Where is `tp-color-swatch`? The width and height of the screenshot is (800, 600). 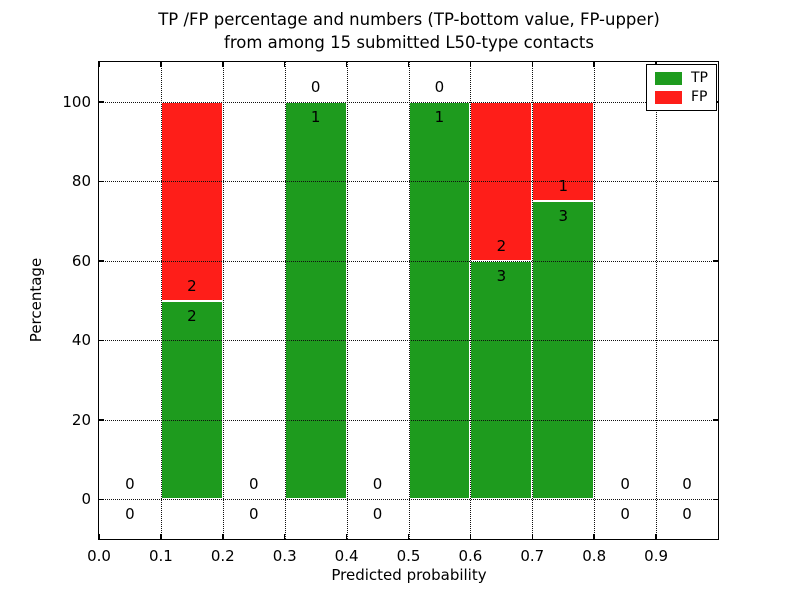 tp-color-swatch is located at coordinates (668, 78).